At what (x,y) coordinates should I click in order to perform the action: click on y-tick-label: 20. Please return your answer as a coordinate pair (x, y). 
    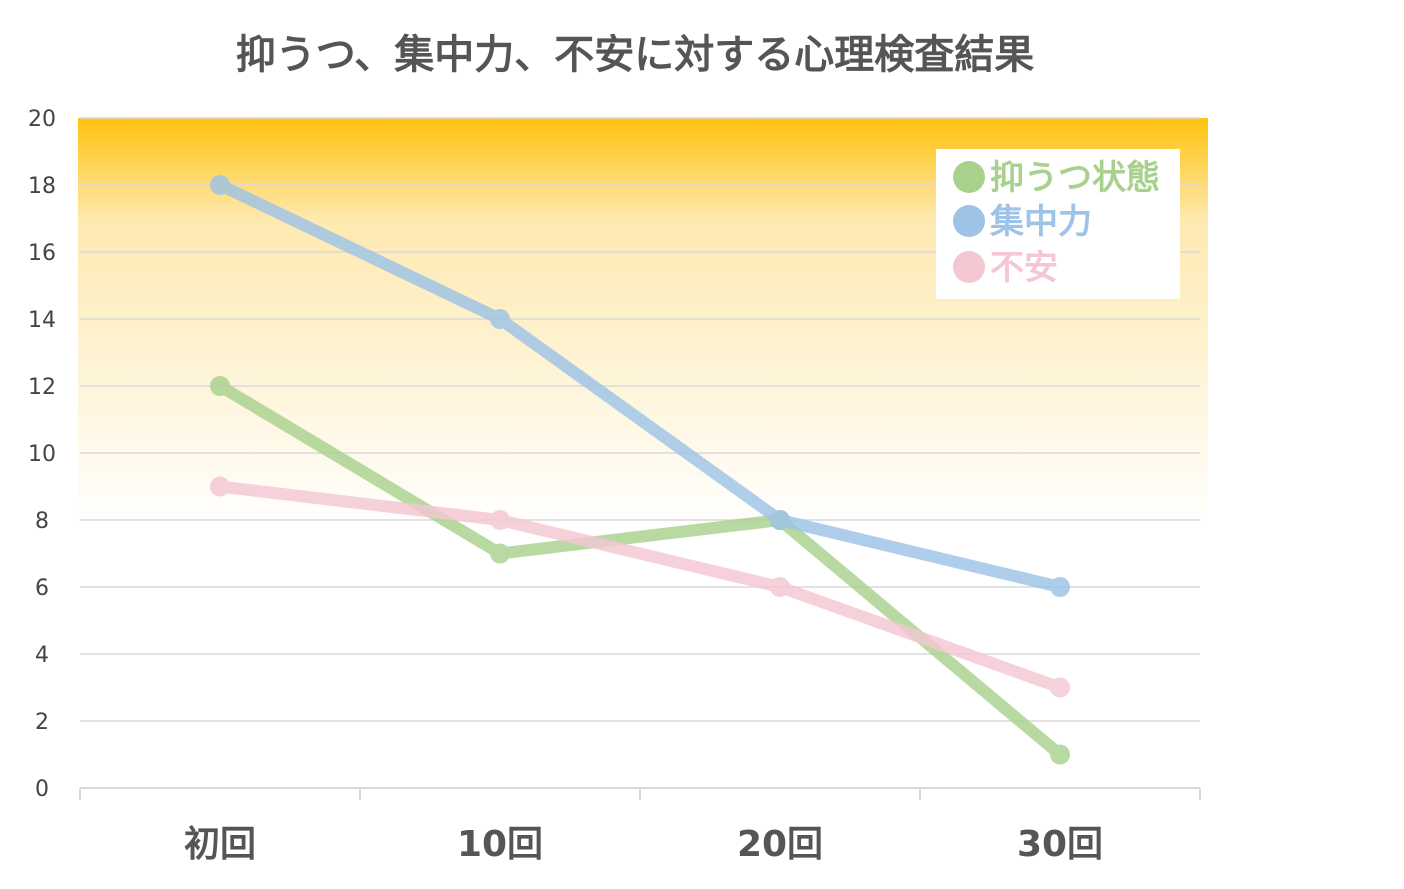
    Looking at the image, I should click on (42, 119).